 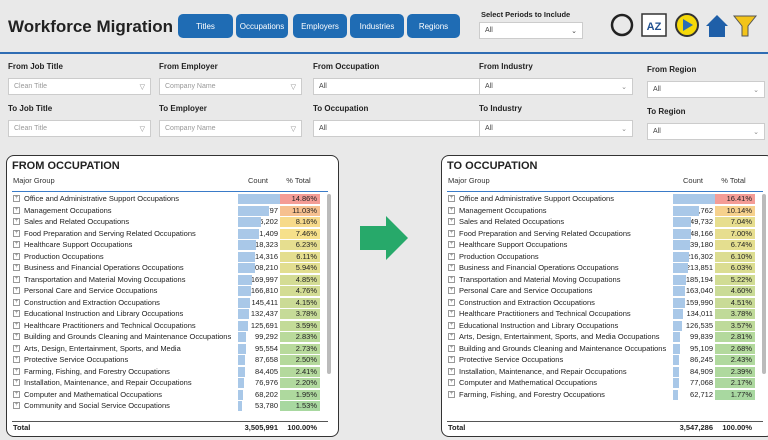 I want to click on count-text: 159,990, so click(x=699, y=302).